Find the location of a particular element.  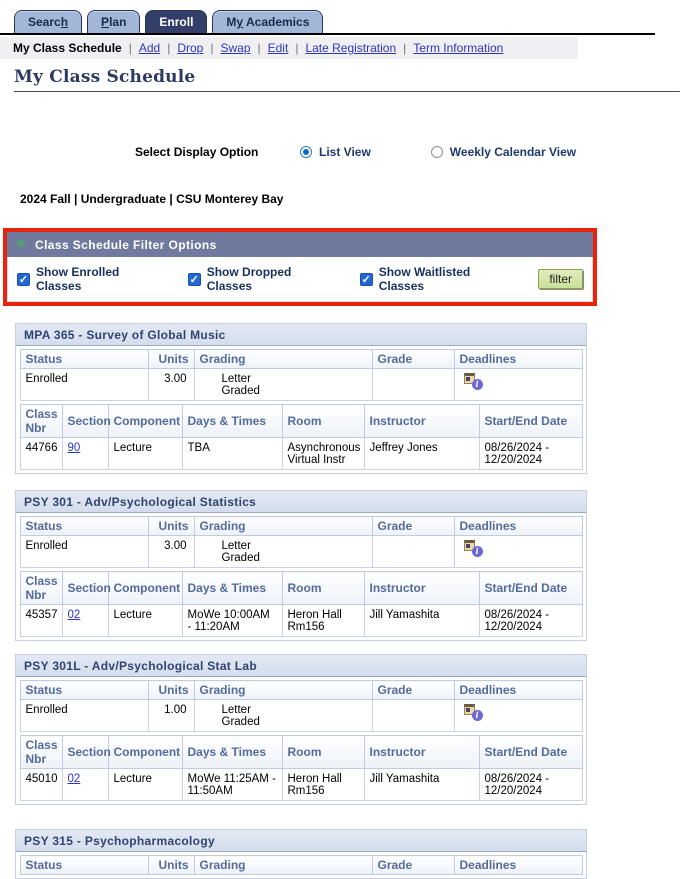

checkbox-show-enrolled-label: Show Enrolled Classes is located at coordinates (78, 279).